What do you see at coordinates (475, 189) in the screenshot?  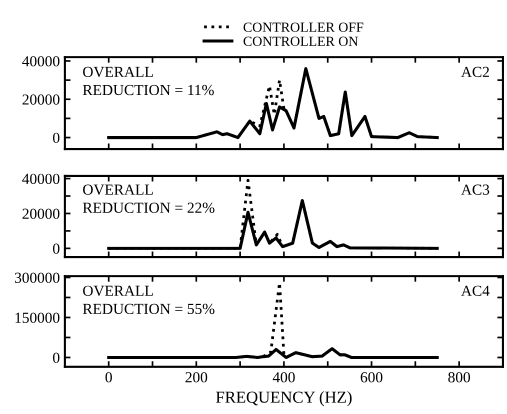 I see `annotation: AC3` at bounding box center [475, 189].